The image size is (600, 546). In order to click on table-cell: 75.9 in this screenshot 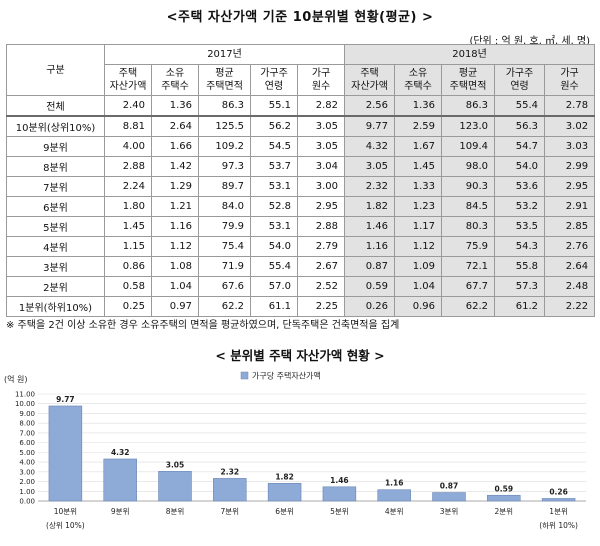, I will do `click(468, 246)`.